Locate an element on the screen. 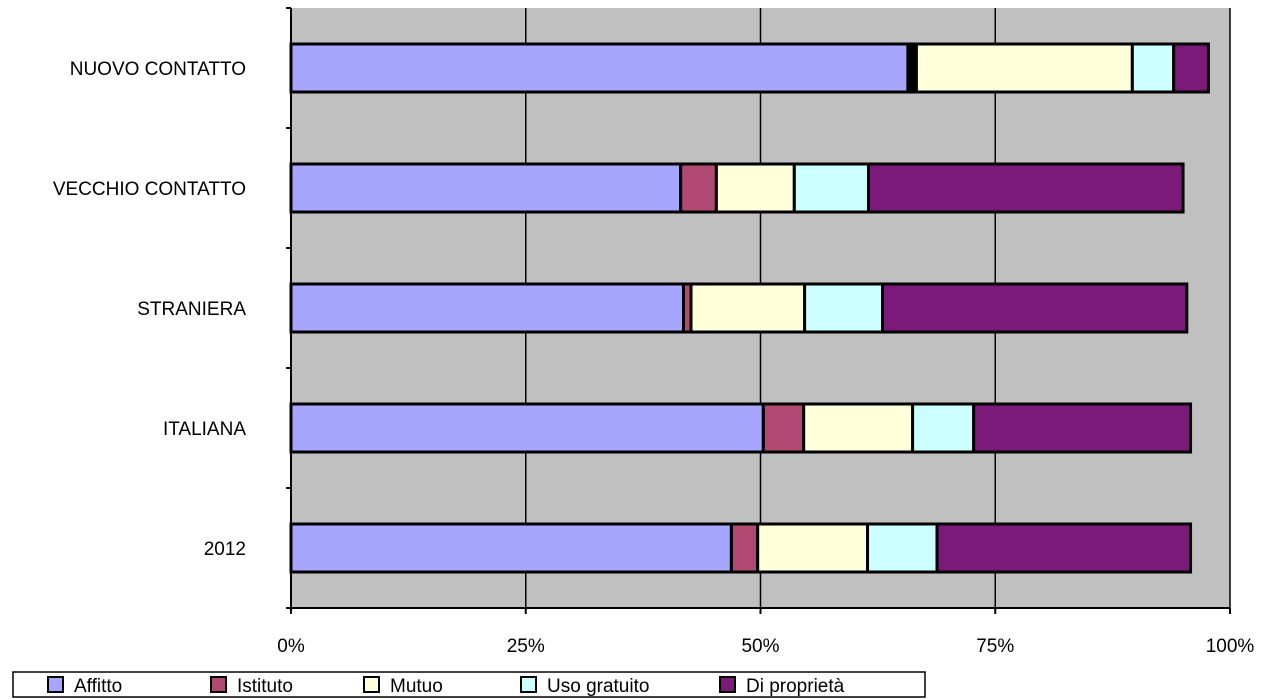 This screenshot has width=1263, height=699. legend-label: Uso gratuito is located at coordinates (598, 686).